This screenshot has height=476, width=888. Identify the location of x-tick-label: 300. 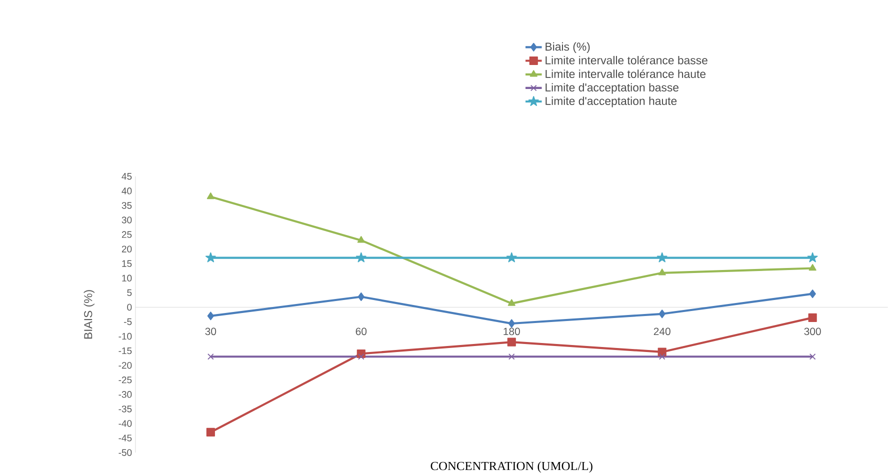
(812, 332).